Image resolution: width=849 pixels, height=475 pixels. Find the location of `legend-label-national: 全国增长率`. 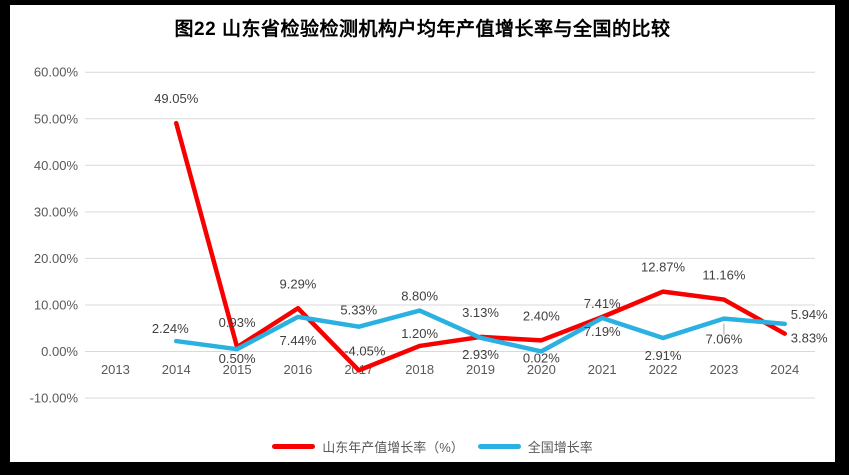

legend-label-national: 全国增长率 is located at coordinates (560, 447).